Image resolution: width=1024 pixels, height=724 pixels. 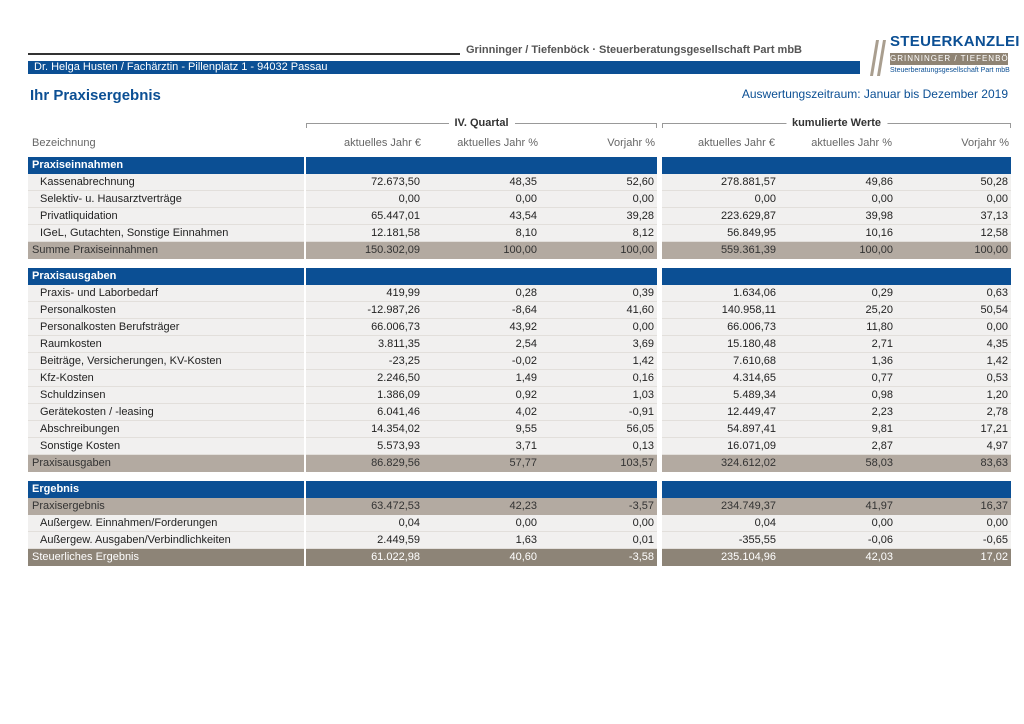 I want to click on value-cell: 37,13, so click(x=953, y=216).